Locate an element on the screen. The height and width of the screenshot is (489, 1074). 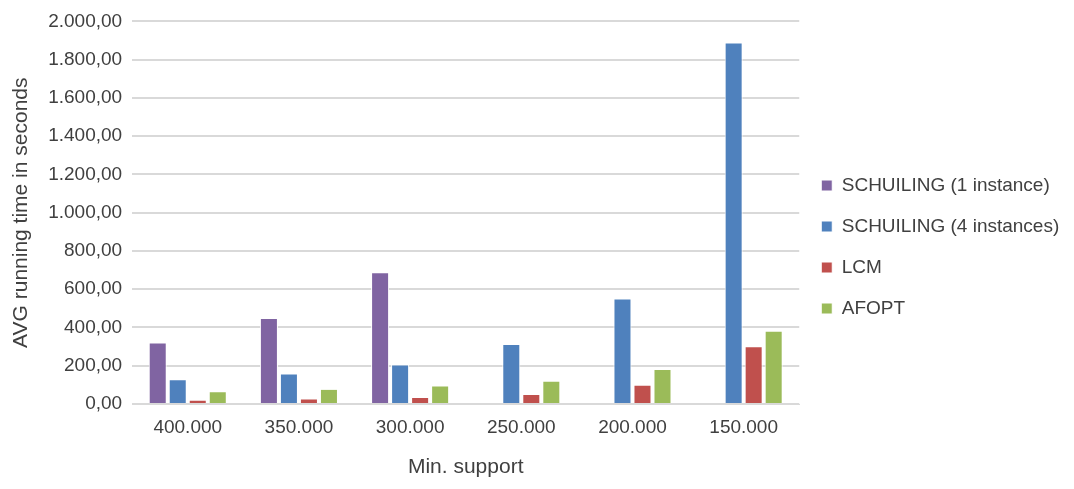
y-tick-label: 1.000,00 is located at coordinates (85, 211).